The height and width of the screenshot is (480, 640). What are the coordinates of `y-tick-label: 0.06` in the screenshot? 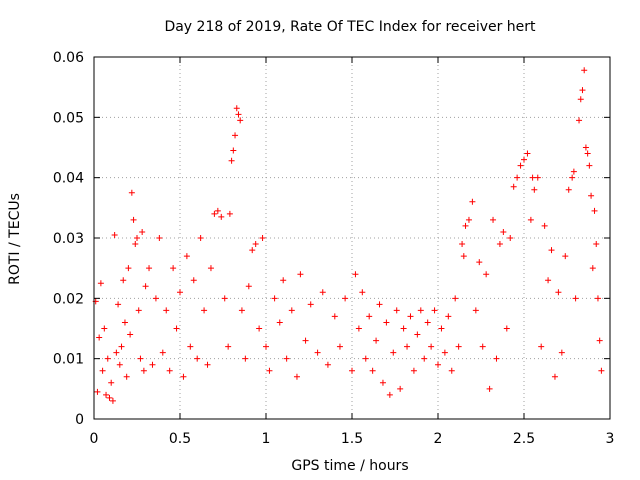 It's located at (68, 58).